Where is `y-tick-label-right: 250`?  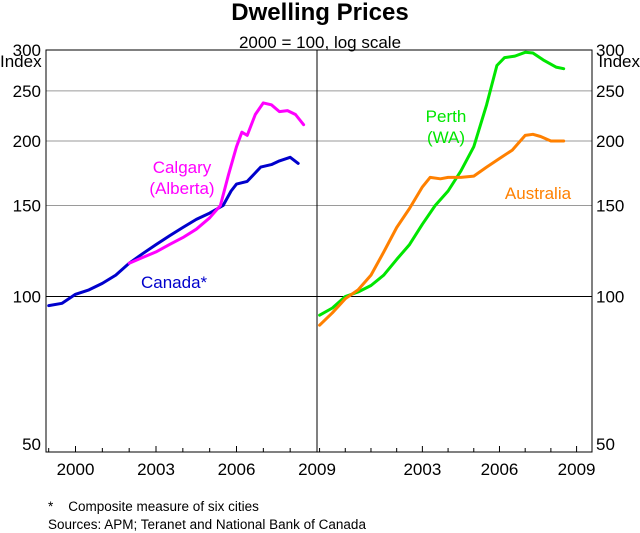 y-tick-label-right: 250 is located at coordinates (610, 91).